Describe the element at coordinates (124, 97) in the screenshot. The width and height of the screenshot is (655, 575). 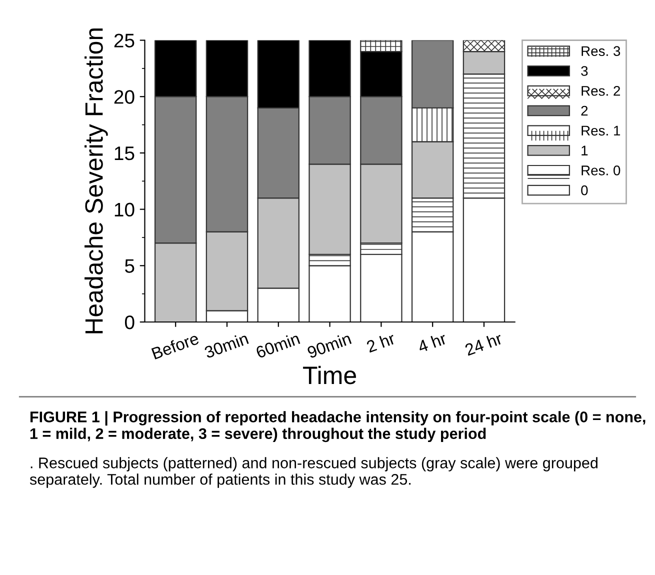
I see `y-tick-label: 20` at that location.